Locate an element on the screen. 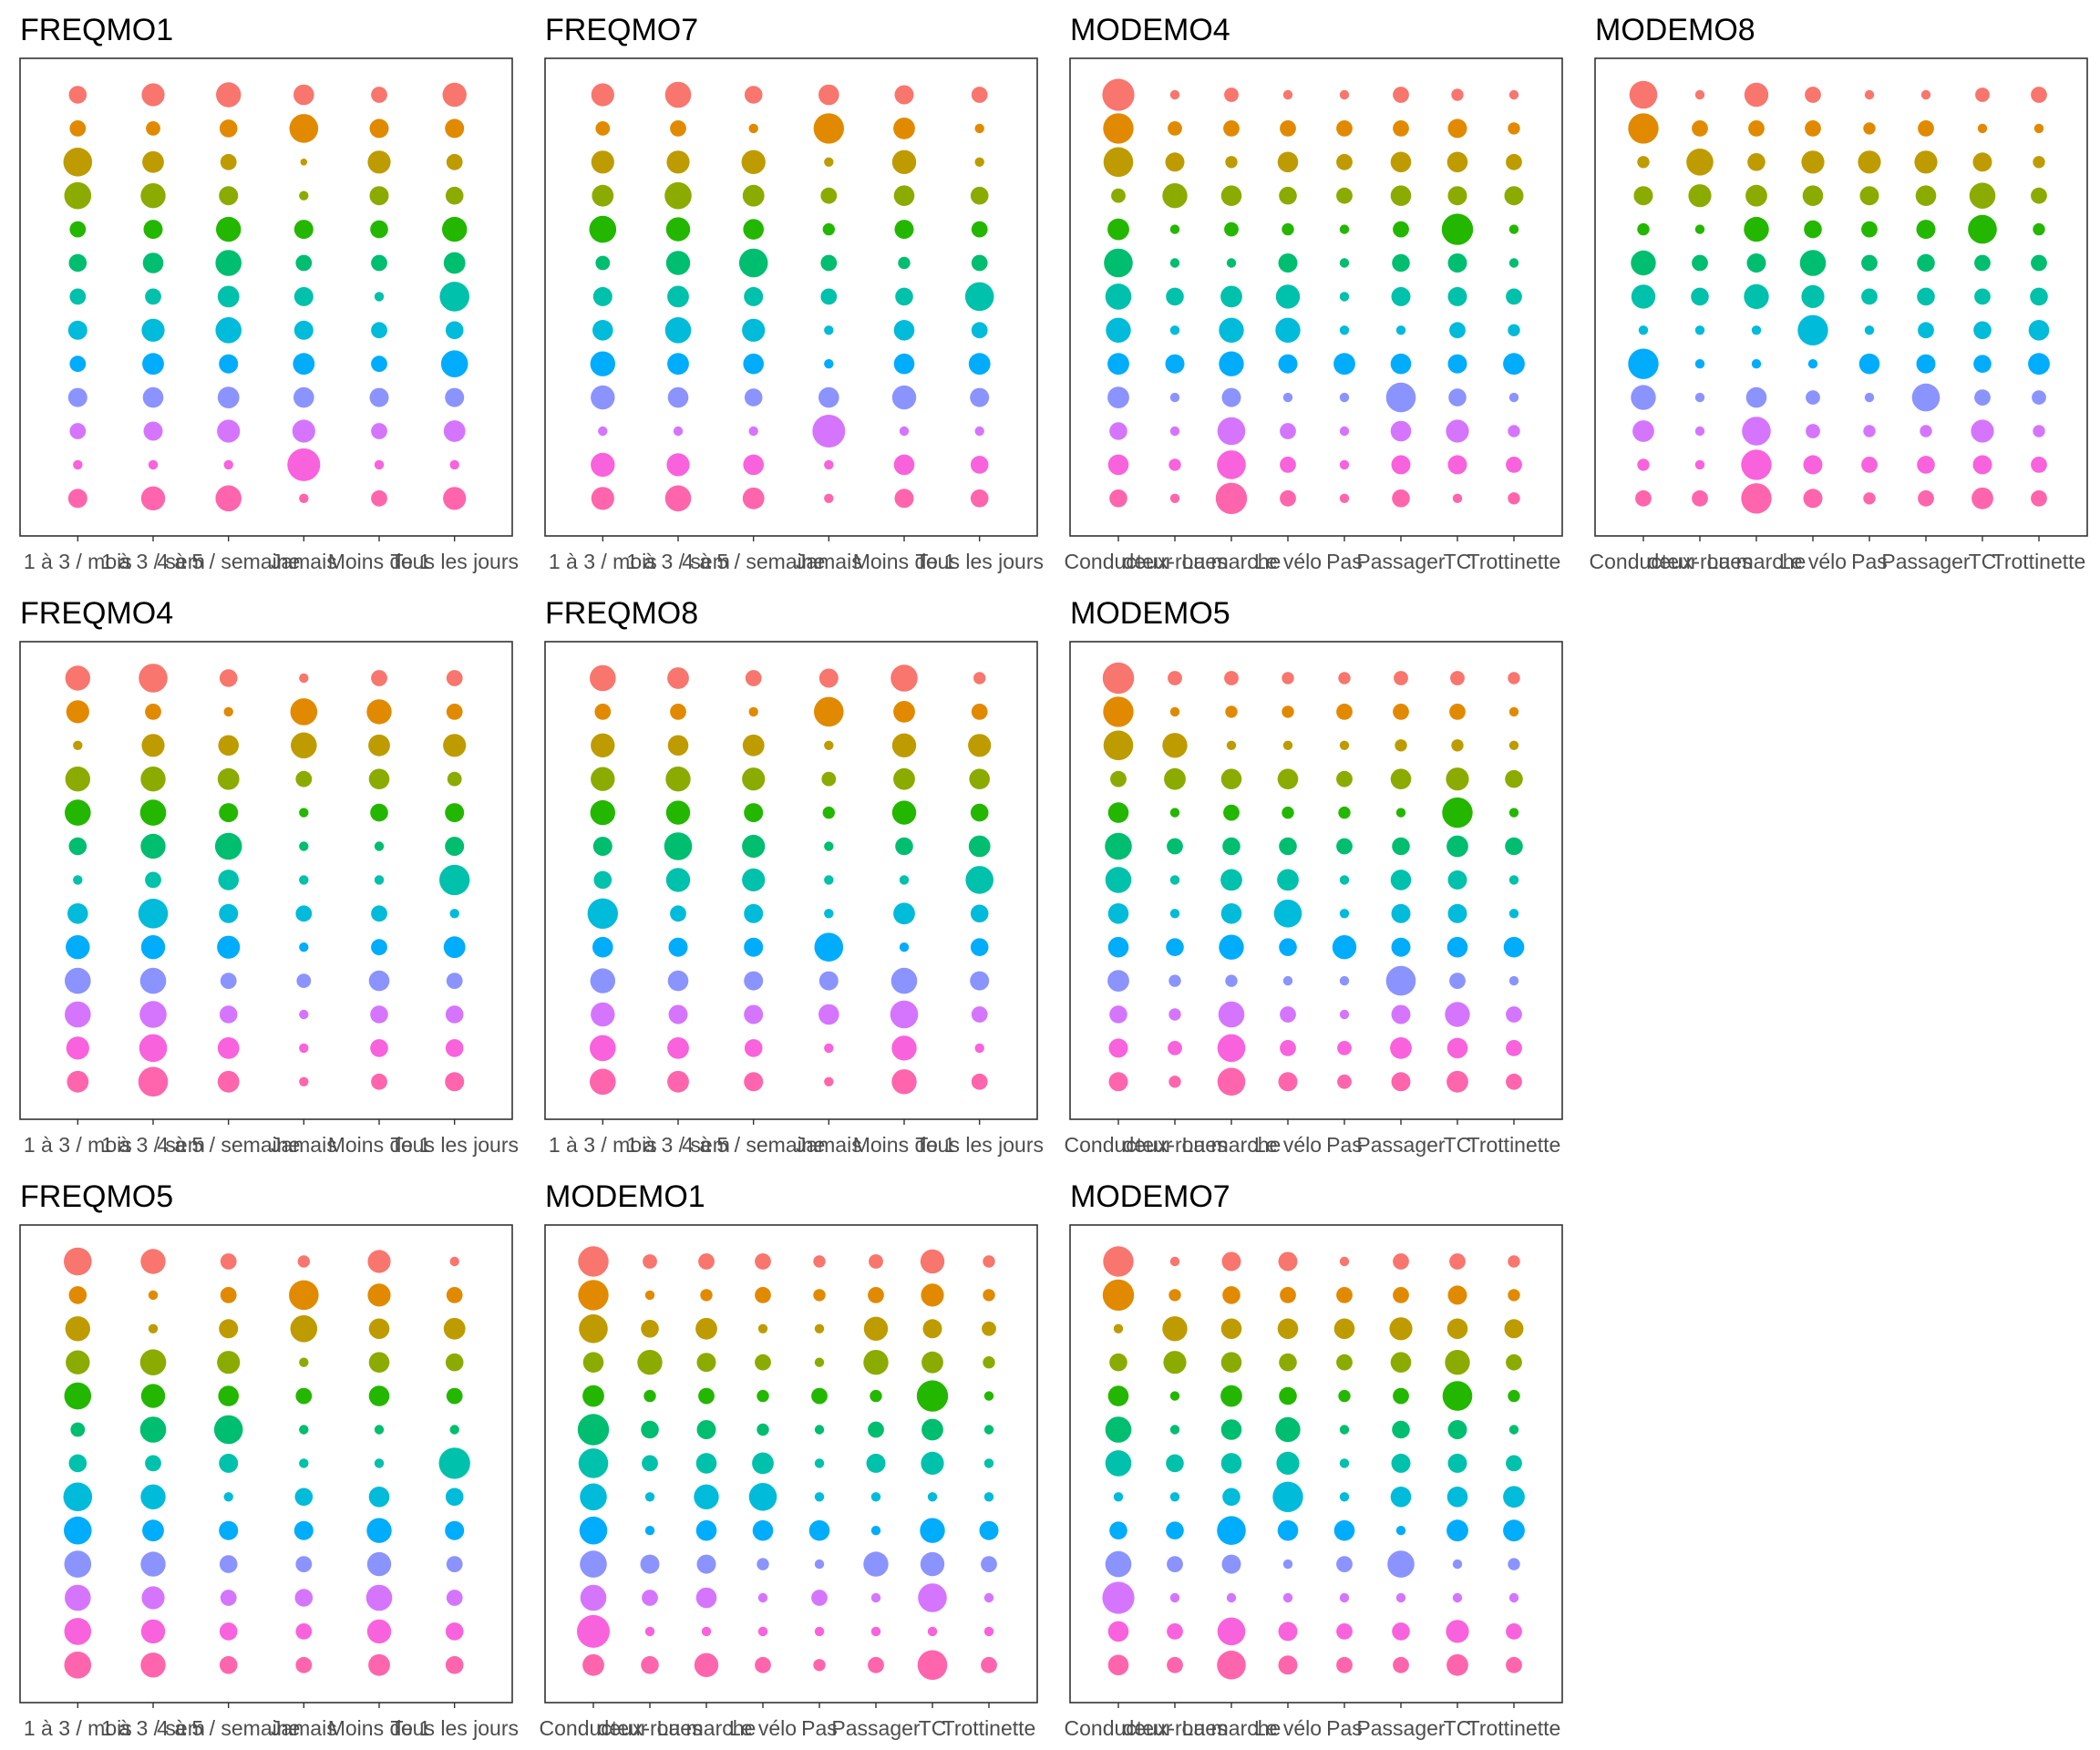 This screenshot has width=2100, height=1750. x-tick-label: Trottinette is located at coordinates (2039, 562).